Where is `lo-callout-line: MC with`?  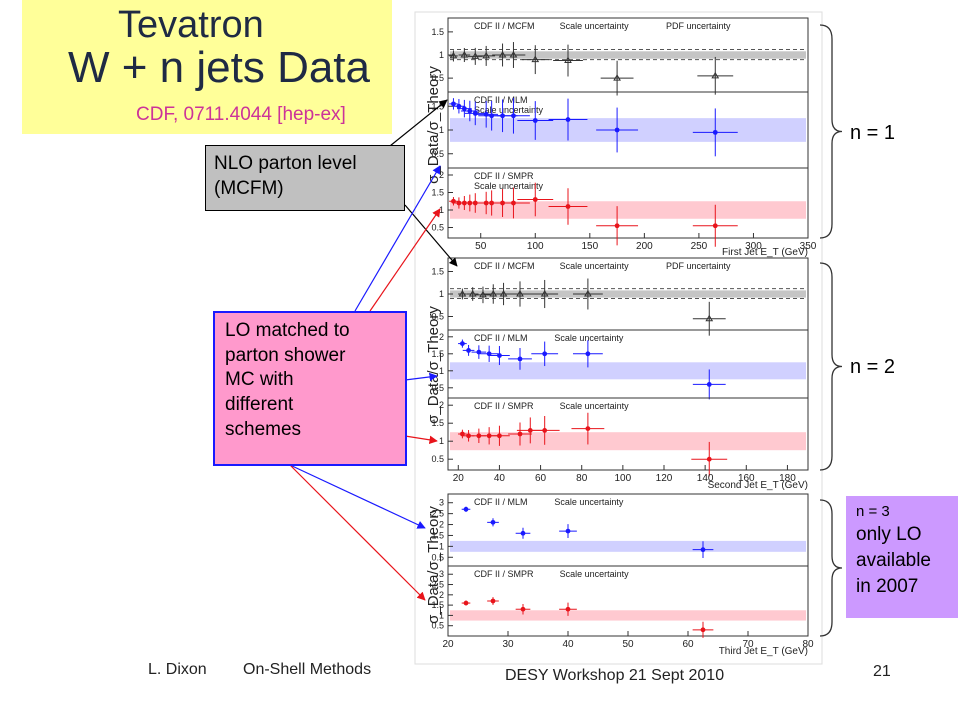
lo-callout-line: MC with is located at coordinates (259, 380).